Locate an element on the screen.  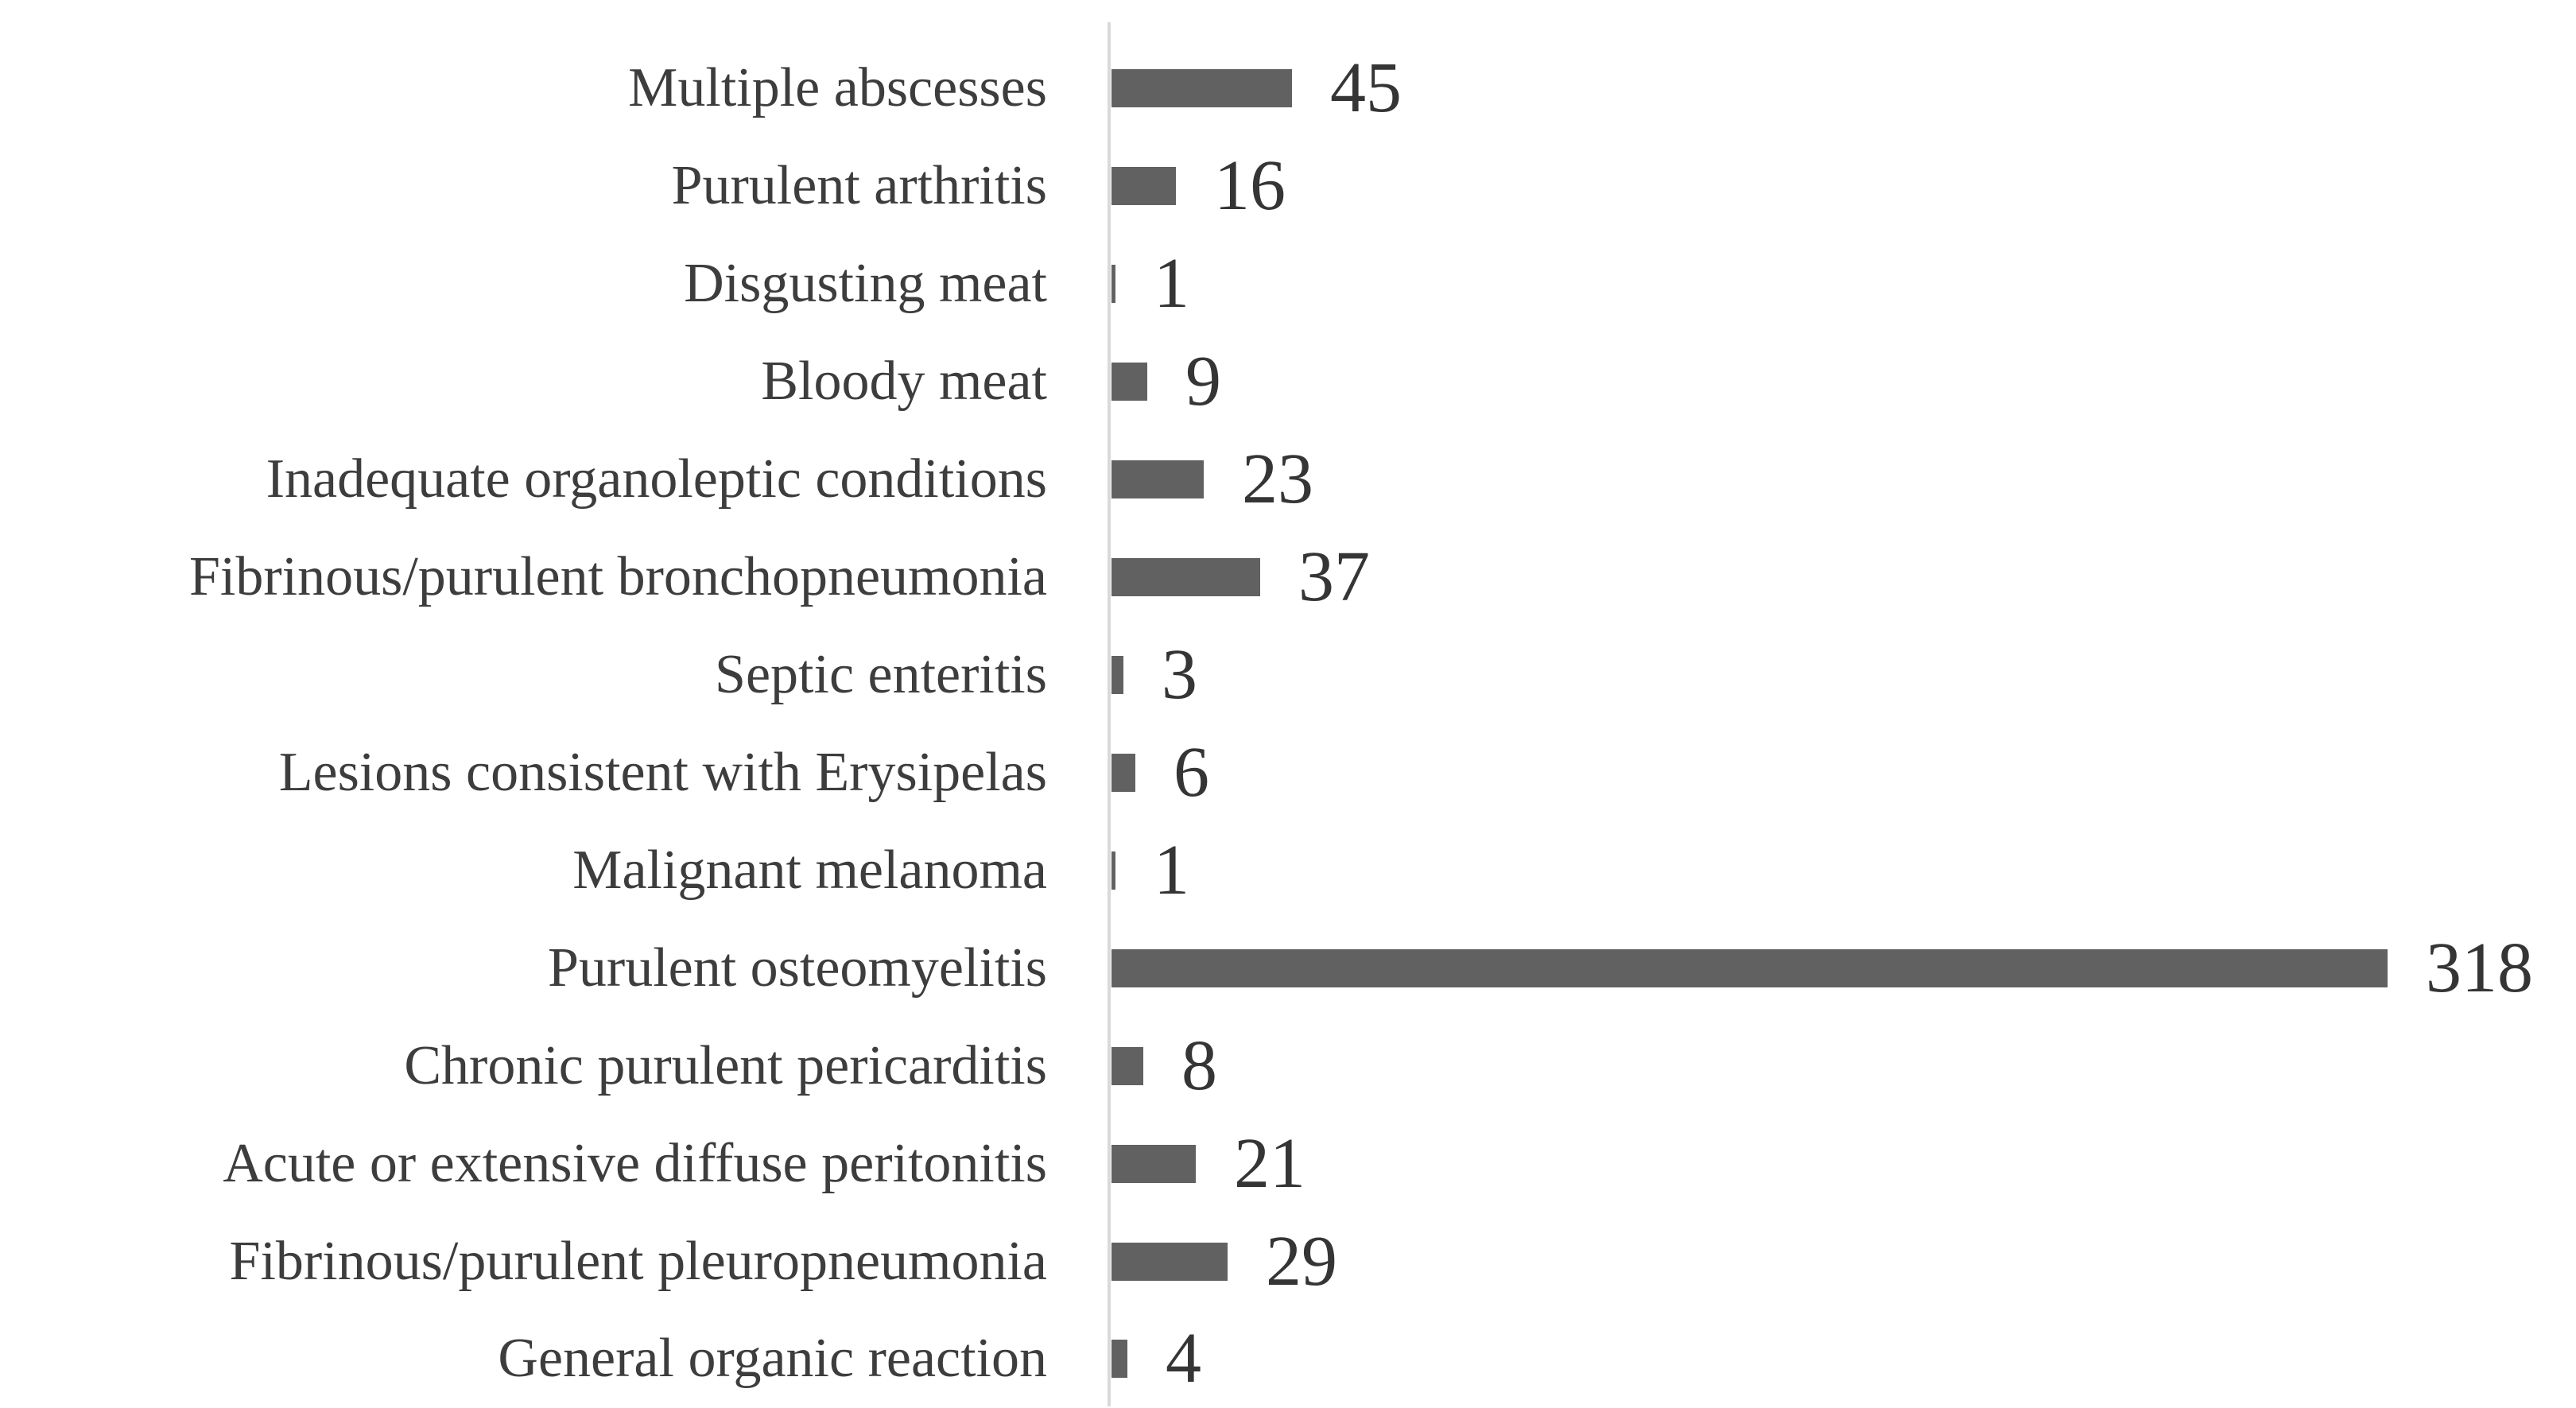
value-label: 45 is located at coordinates (1366, 88).